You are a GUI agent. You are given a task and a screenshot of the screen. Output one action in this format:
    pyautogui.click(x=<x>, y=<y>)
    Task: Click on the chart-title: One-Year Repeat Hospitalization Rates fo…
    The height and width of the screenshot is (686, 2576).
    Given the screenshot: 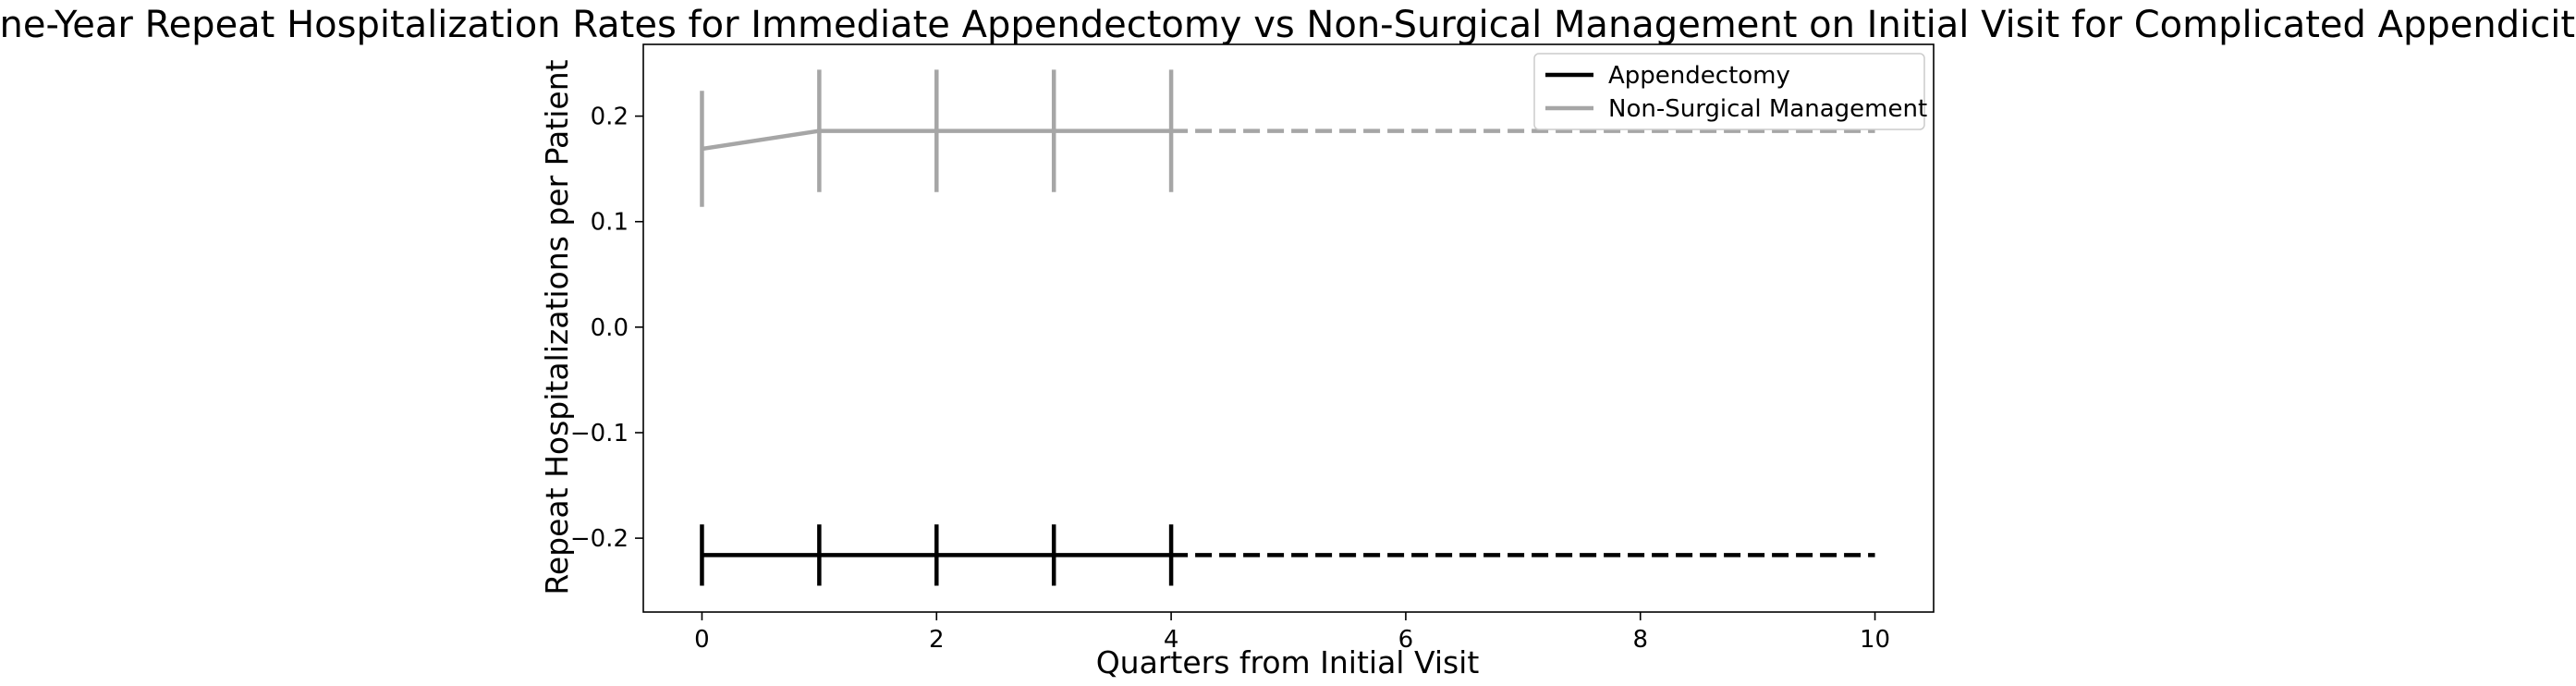 What is the action you would take?
    pyautogui.click(x=1288, y=25)
    